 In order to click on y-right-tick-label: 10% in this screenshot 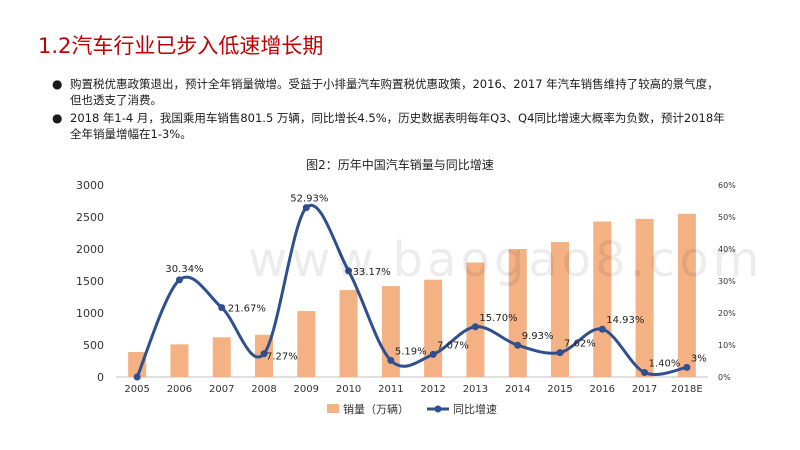, I will do `click(727, 345)`.